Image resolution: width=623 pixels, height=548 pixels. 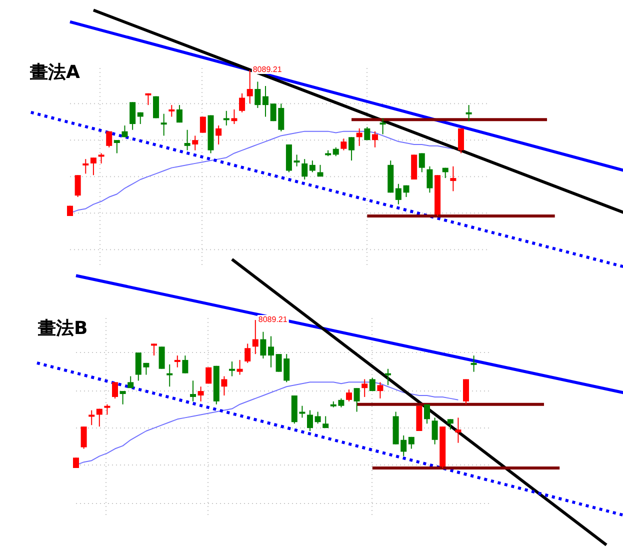 What do you see at coordinates (62, 328) in the screenshot?
I see `chart-title: 畫法B` at bounding box center [62, 328].